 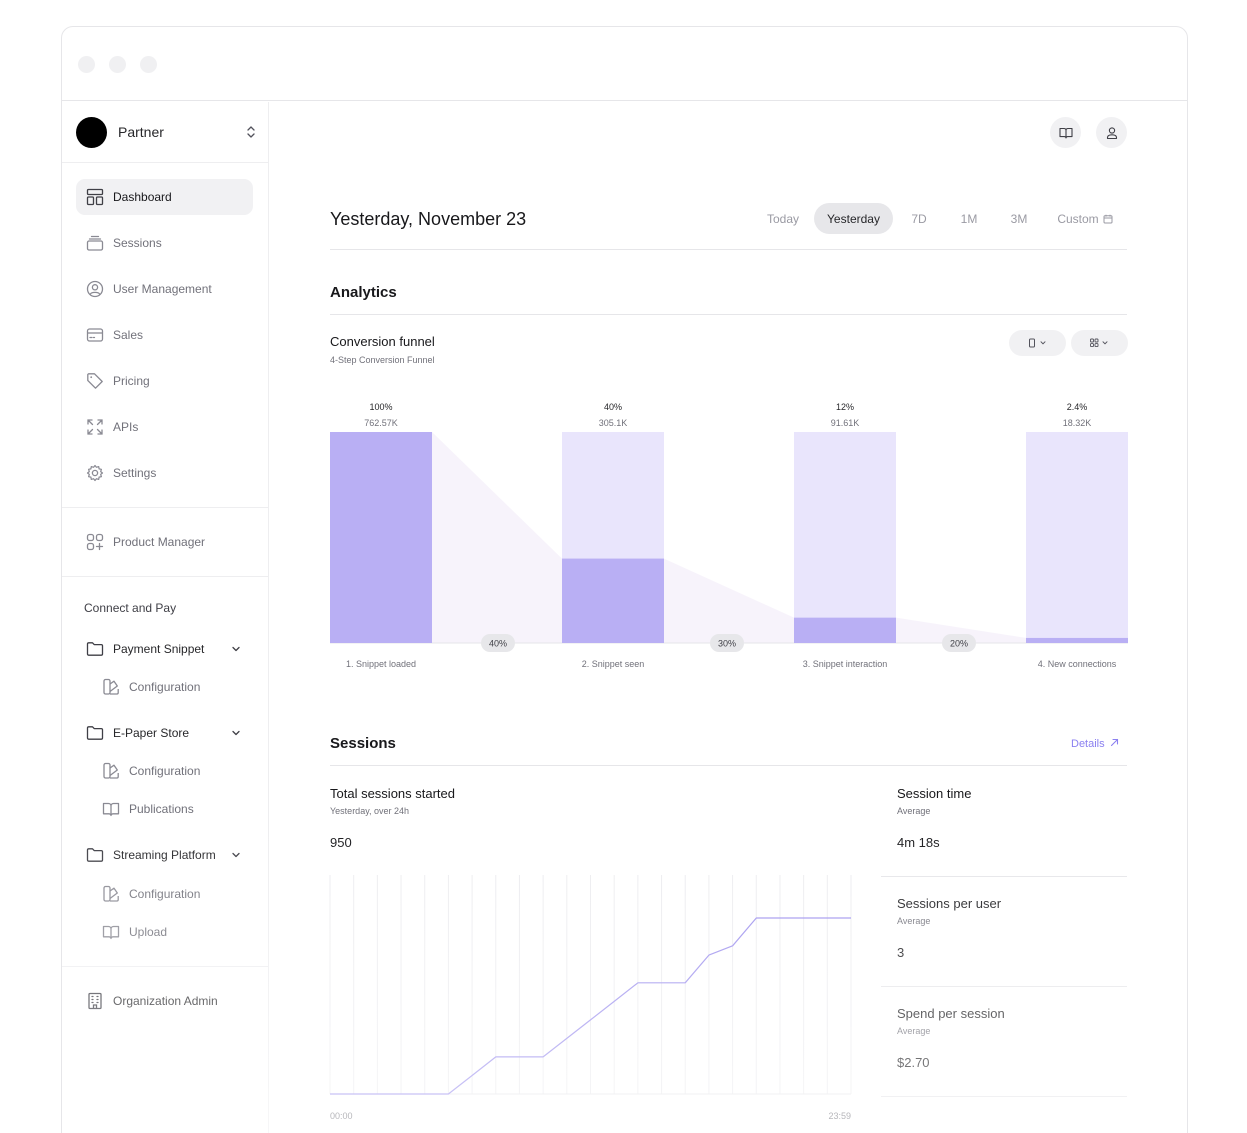 I want to click on sidebar-item-dashboard: Dashboard, so click(x=164, y=197).